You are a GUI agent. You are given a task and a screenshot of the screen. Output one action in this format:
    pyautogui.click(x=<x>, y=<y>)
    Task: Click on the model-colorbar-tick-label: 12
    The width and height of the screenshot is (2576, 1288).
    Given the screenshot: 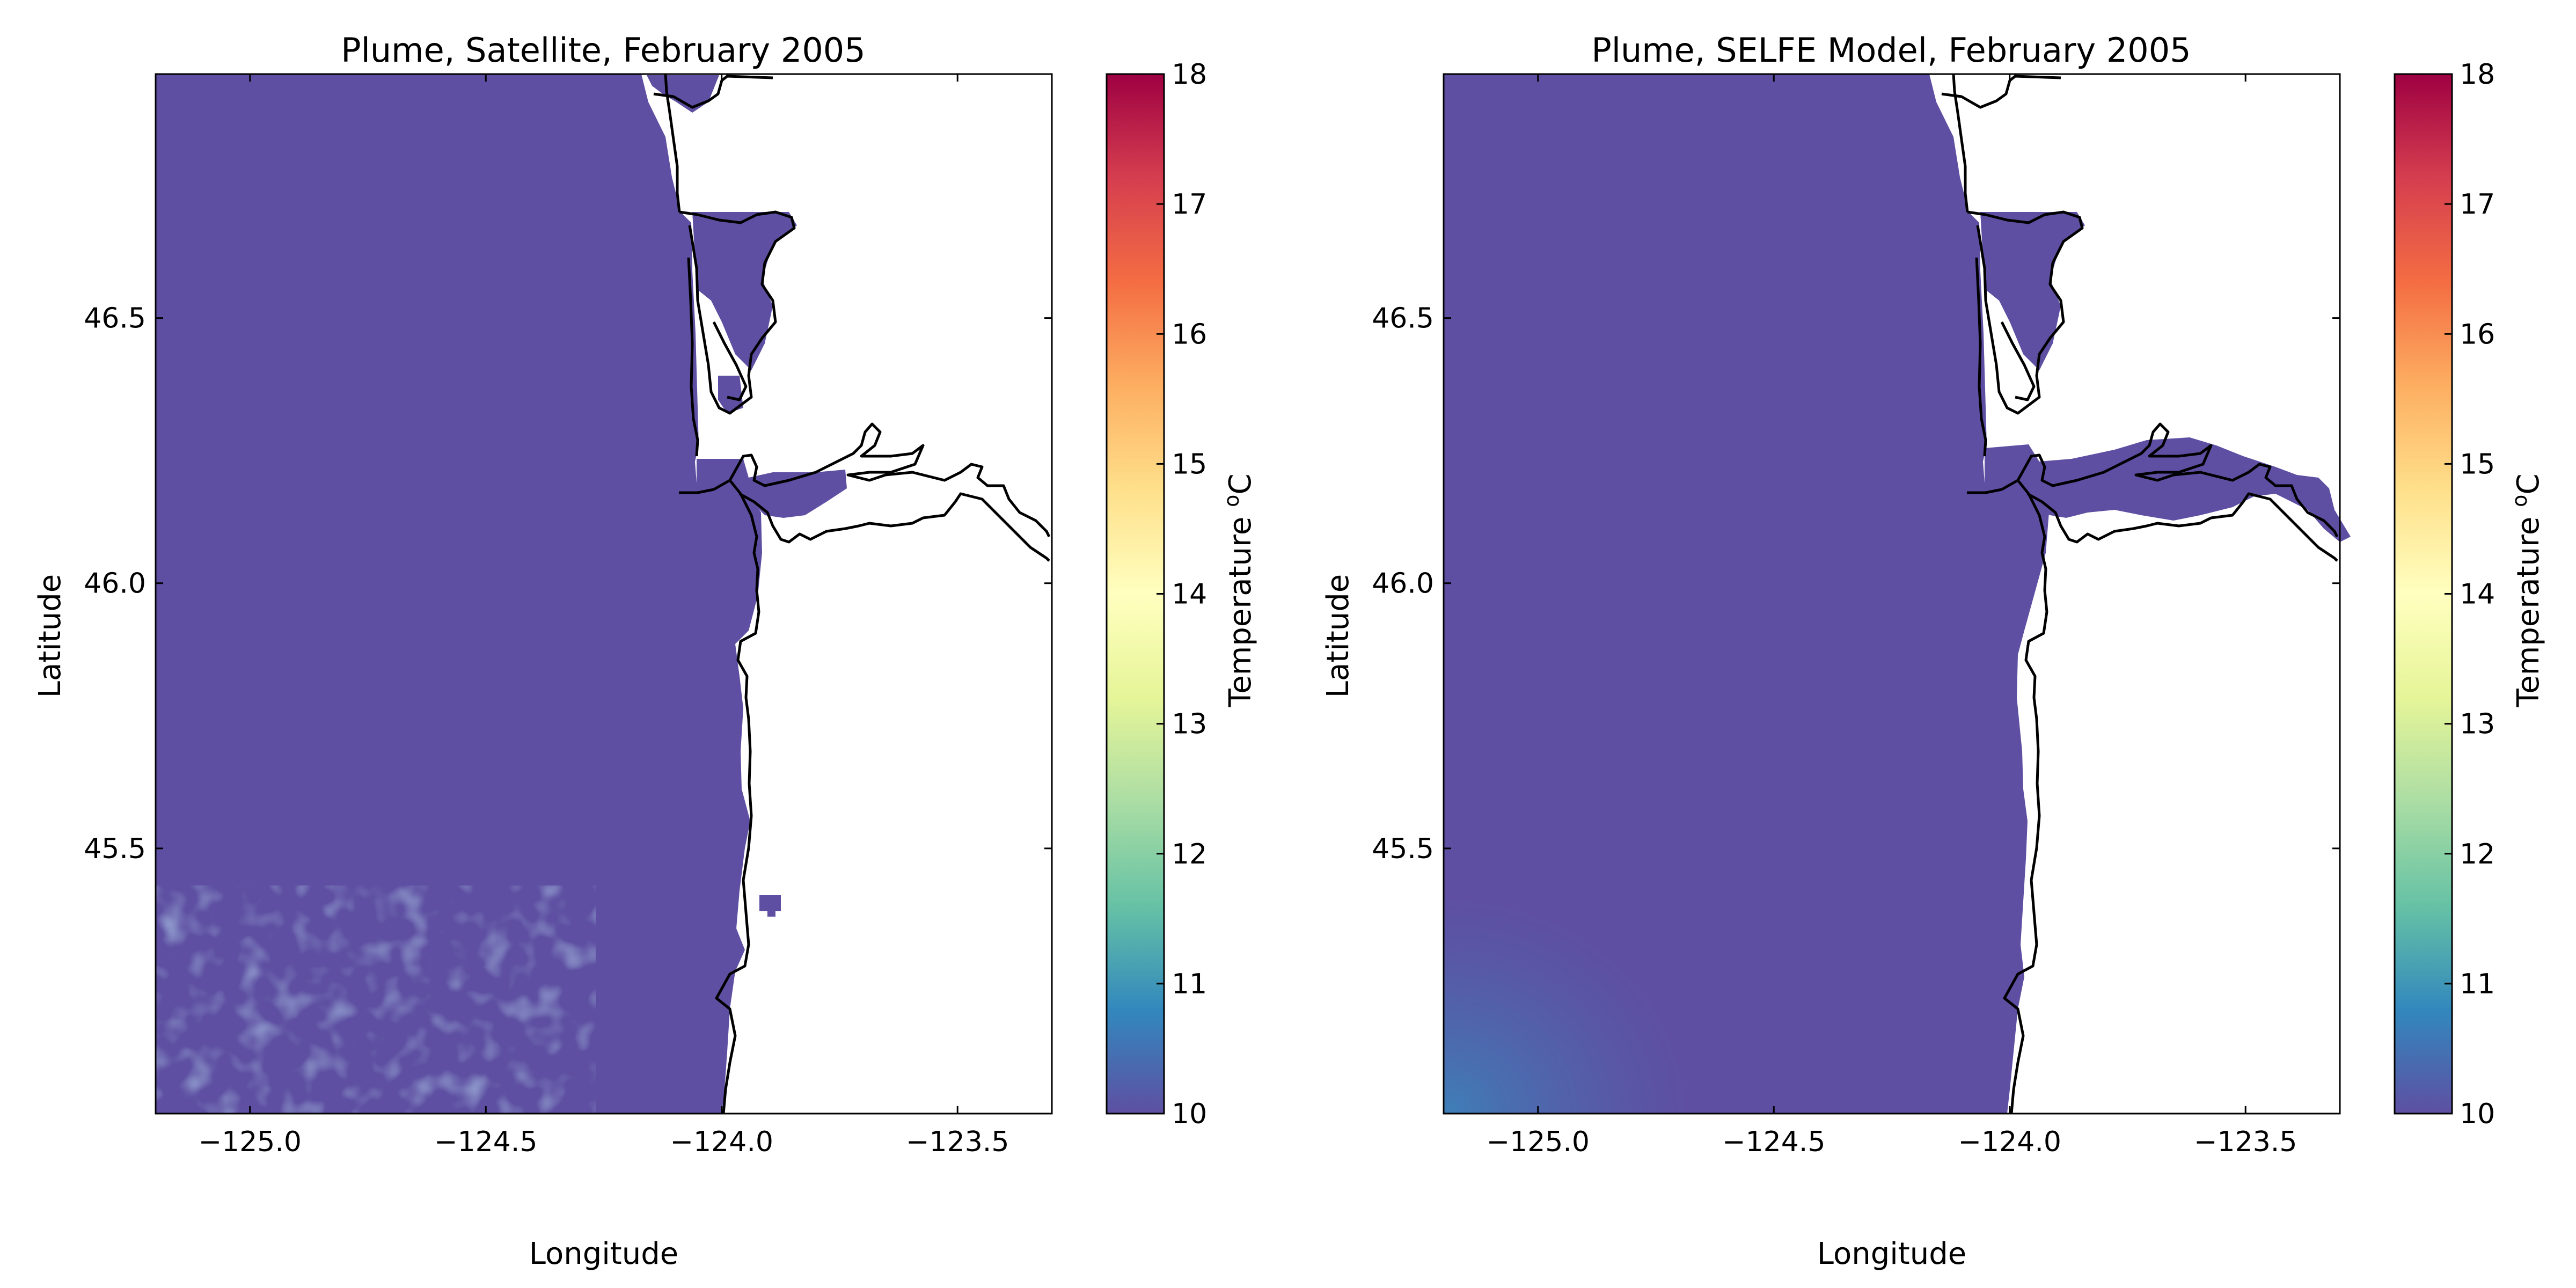 What is the action you would take?
    pyautogui.click(x=2477, y=854)
    